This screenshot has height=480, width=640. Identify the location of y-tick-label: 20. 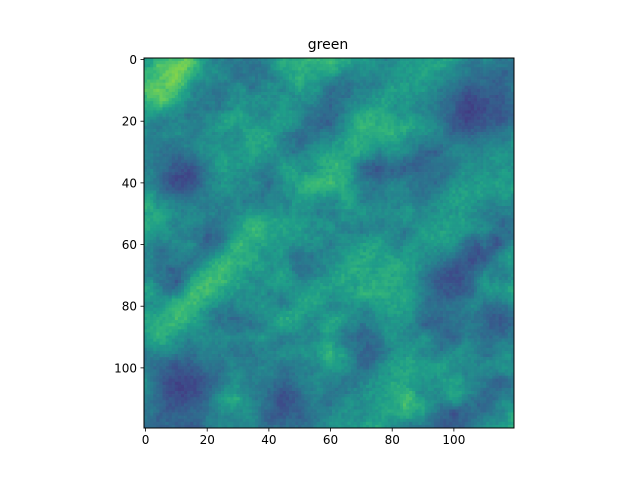
(129, 122).